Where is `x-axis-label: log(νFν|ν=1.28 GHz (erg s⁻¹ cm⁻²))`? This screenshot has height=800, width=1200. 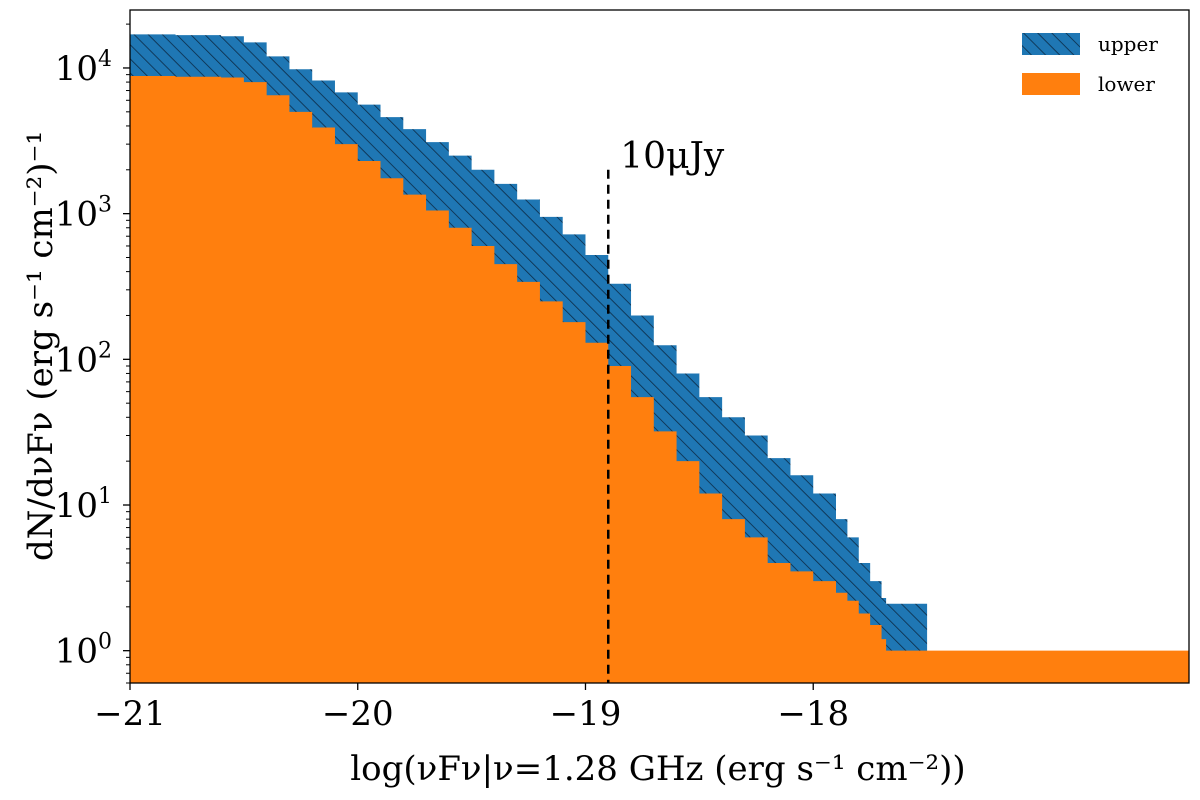
x-axis-label: log(νFν|ν=1.28 GHz (erg s⁻¹ cm⁻²)) is located at coordinates (657, 769).